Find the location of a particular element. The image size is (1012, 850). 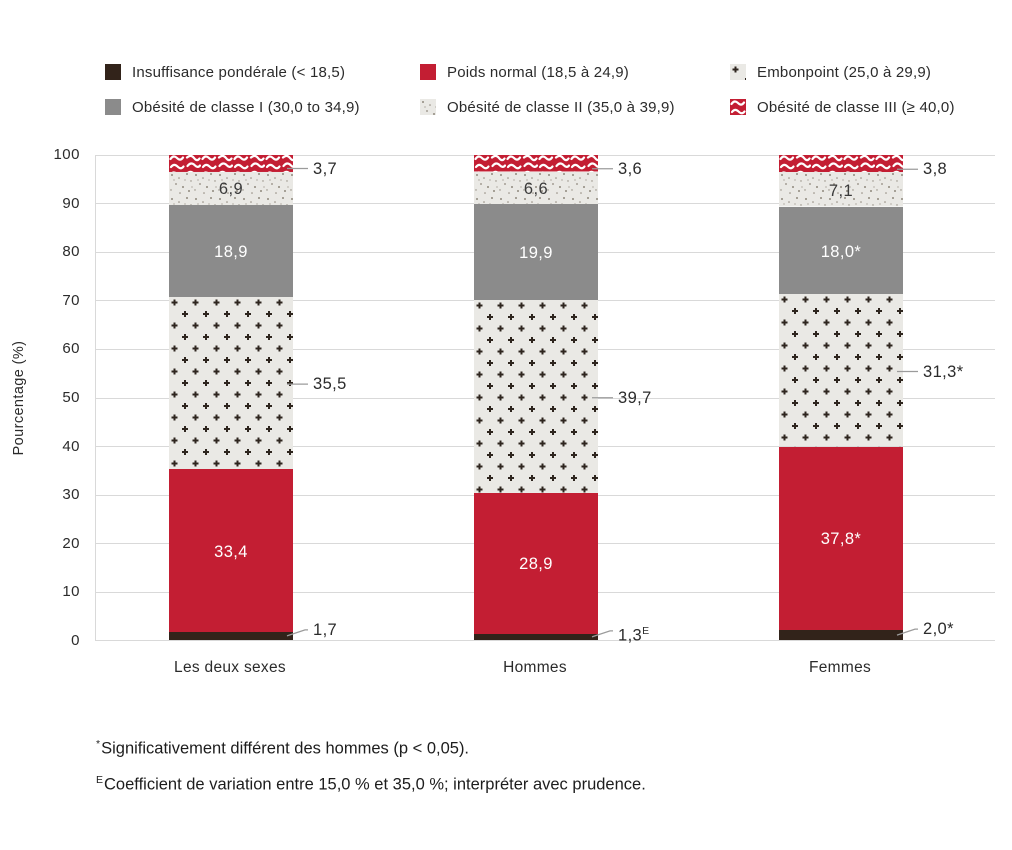

x-category-label-2: Femmes is located at coordinates (840, 667).